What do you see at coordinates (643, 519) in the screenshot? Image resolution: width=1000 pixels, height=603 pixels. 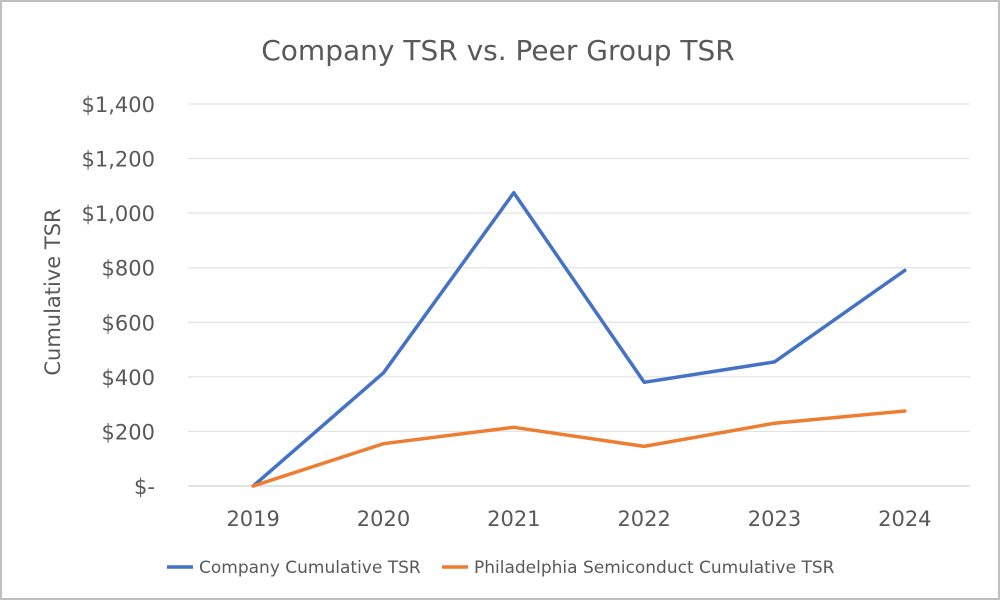 I see `x-tick-label: 2022` at bounding box center [643, 519].